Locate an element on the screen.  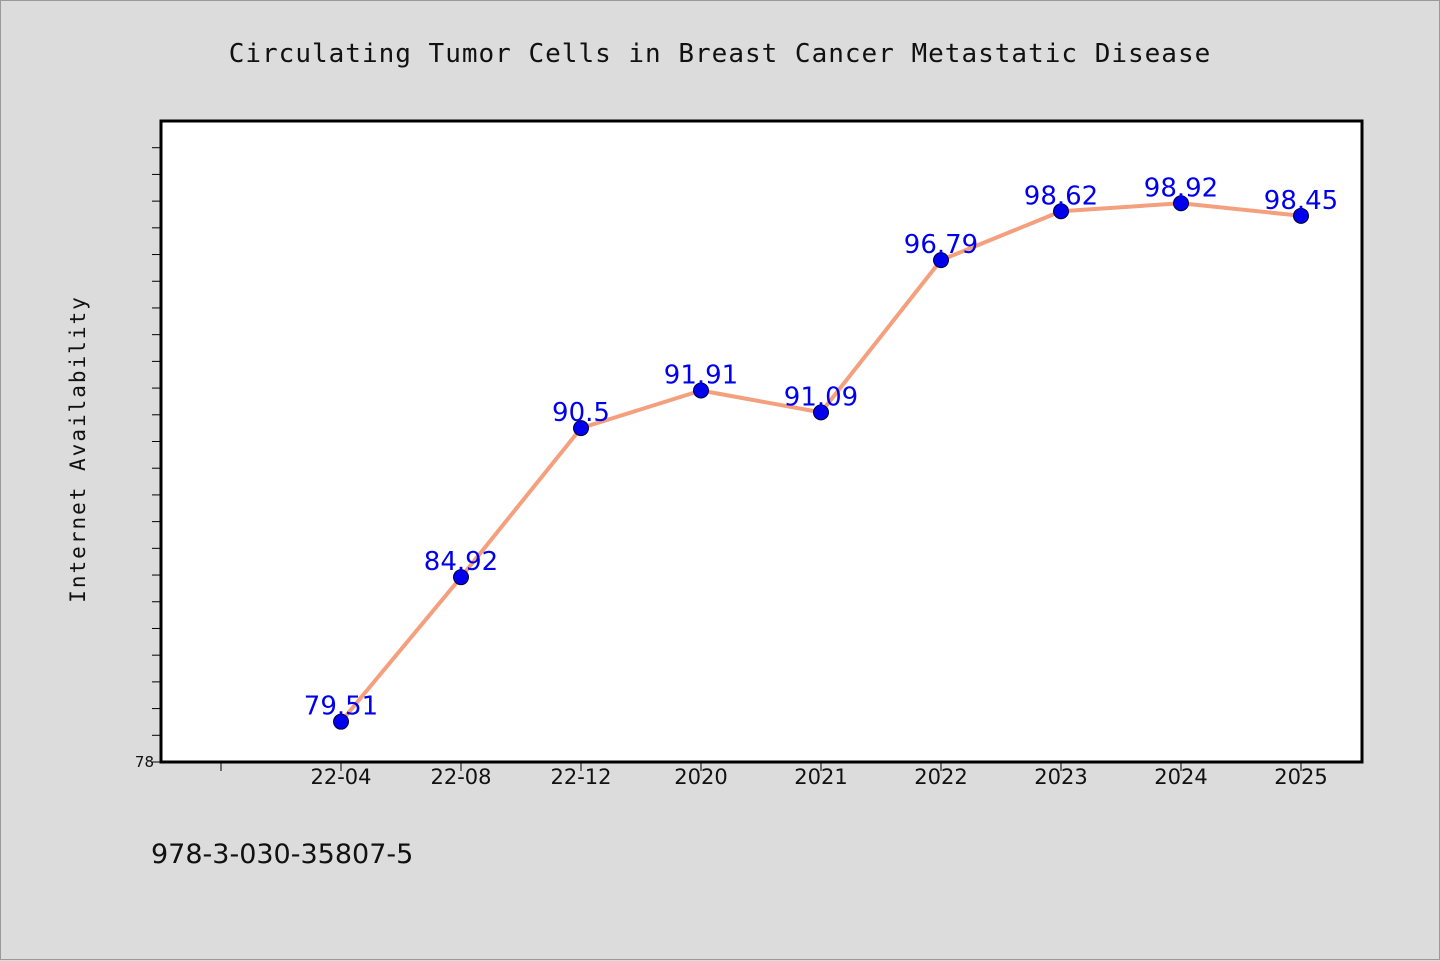
footnote: 978-3-030-35807-5 is located at coordinates (282, 854).